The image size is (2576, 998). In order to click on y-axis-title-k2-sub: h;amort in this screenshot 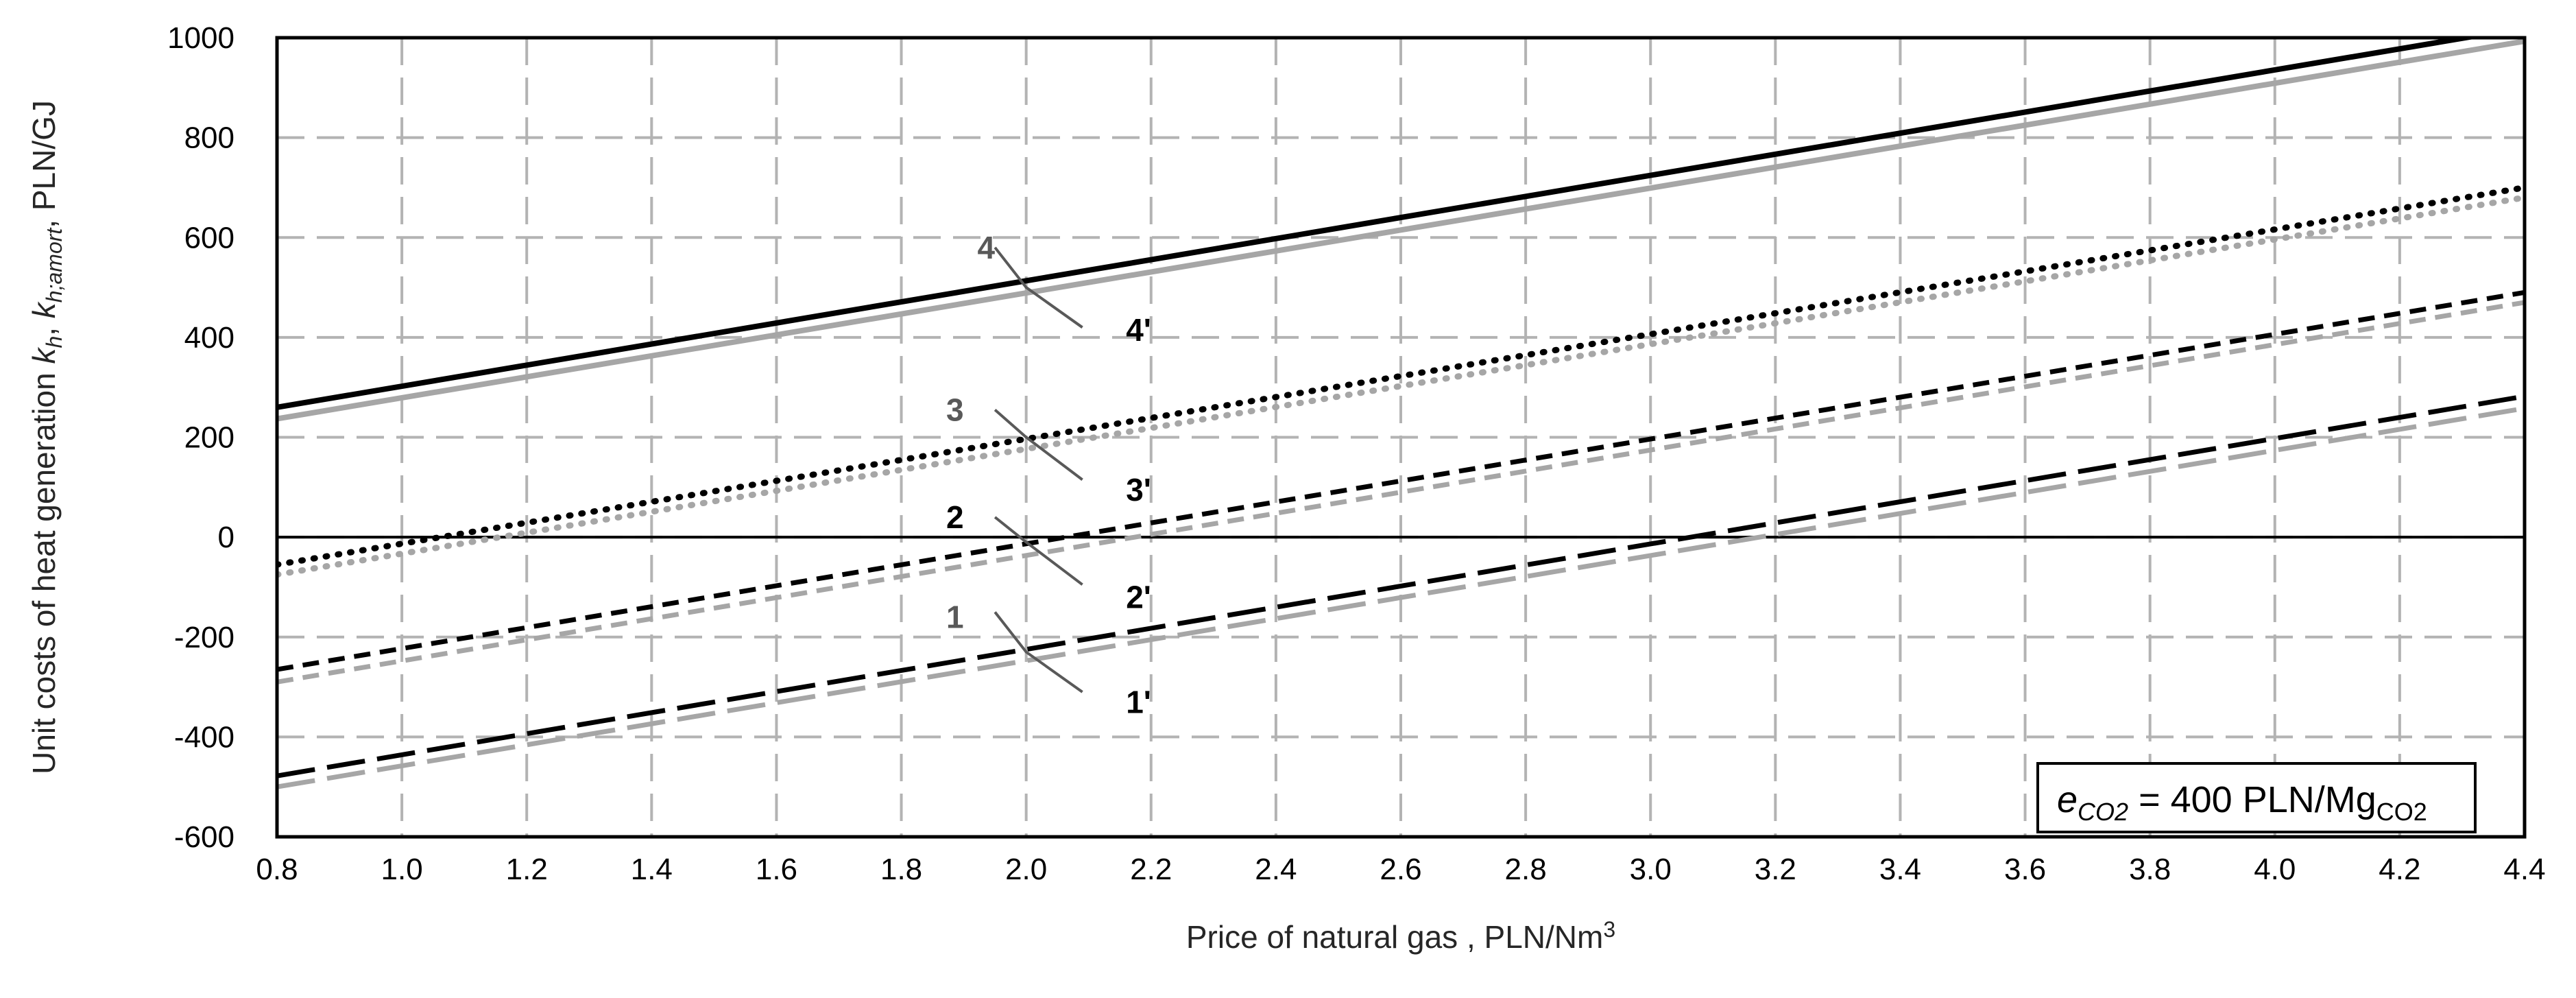, I will do `click(55, 265)`.